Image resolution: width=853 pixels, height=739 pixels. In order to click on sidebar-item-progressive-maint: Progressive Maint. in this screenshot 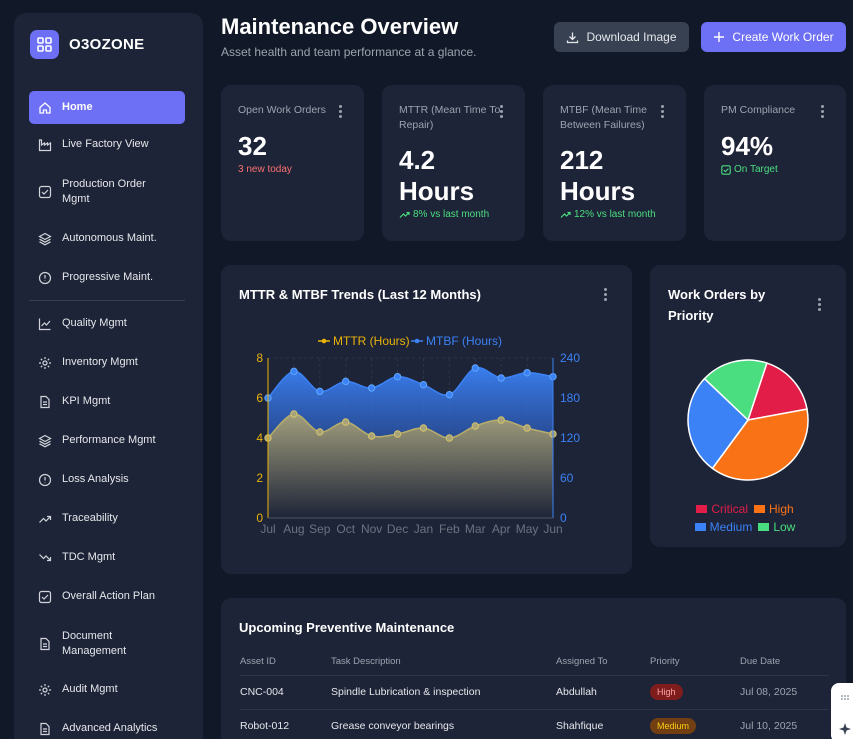, I will do `click(107, 277)`.